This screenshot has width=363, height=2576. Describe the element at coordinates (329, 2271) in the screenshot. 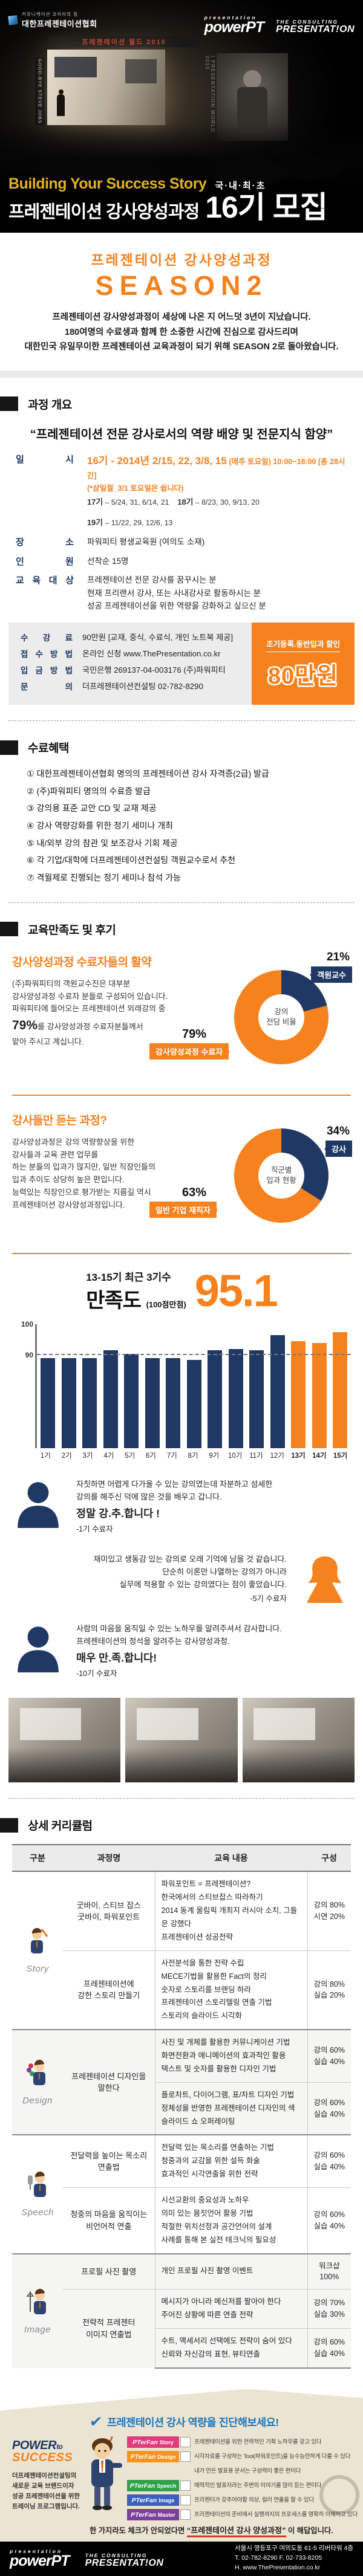

I see `course-composition: 워크샵 100%` at that location.